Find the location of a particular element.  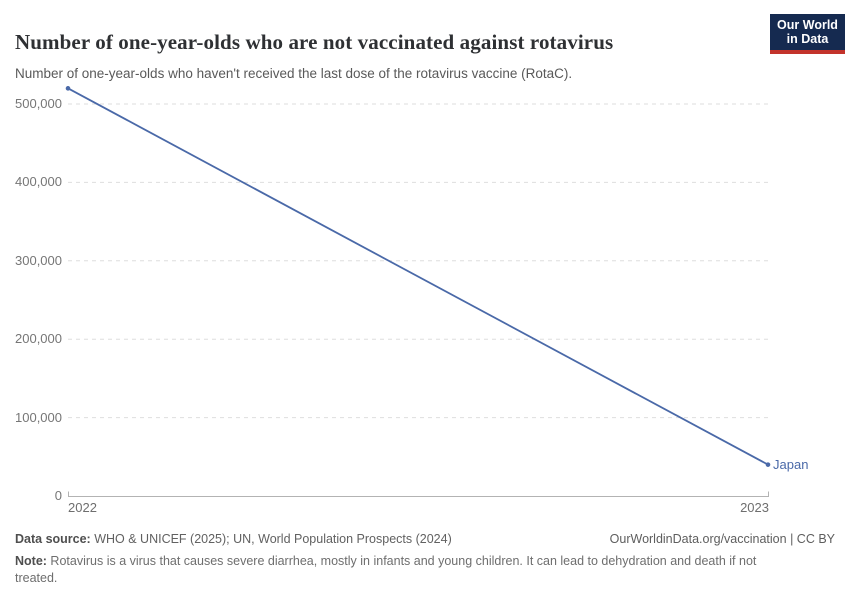

data-point-japan-2022 is located at coordinates (68, 88).